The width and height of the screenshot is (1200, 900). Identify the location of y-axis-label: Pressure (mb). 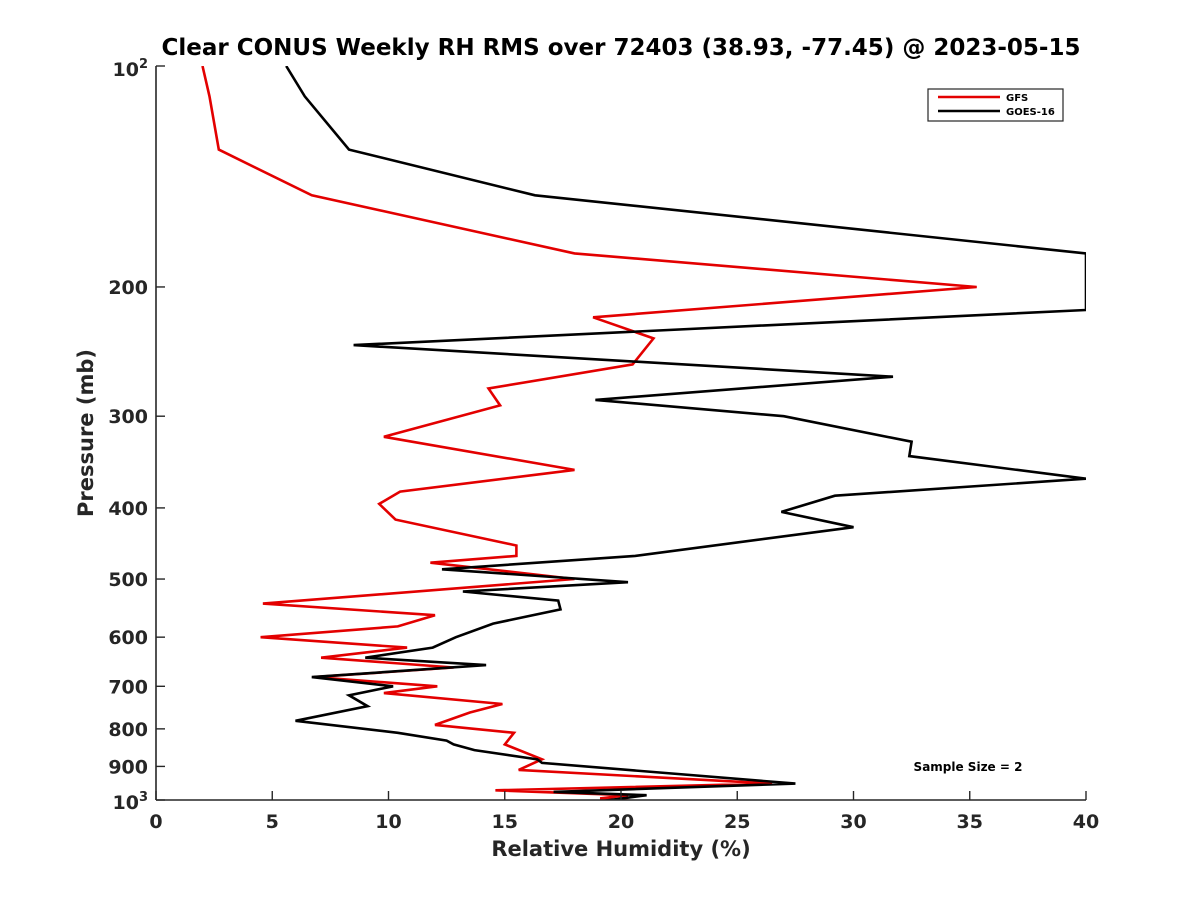
(86, 433).